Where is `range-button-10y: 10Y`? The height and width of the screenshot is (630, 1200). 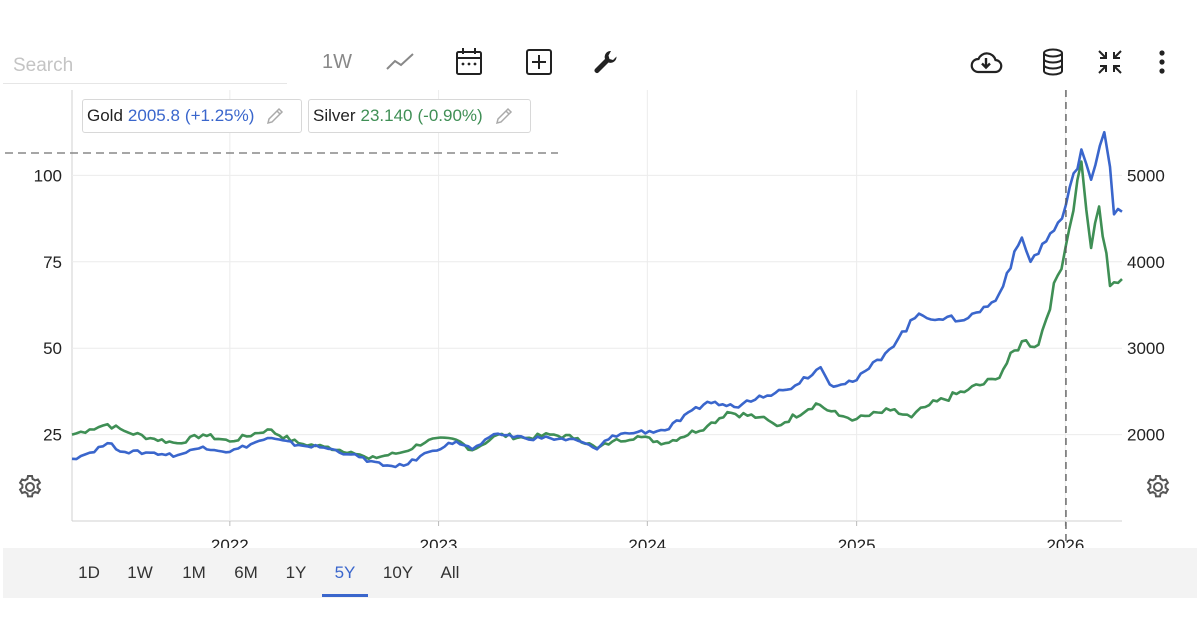 range-button-10y: 10Y is located at coordinates (398, 572).